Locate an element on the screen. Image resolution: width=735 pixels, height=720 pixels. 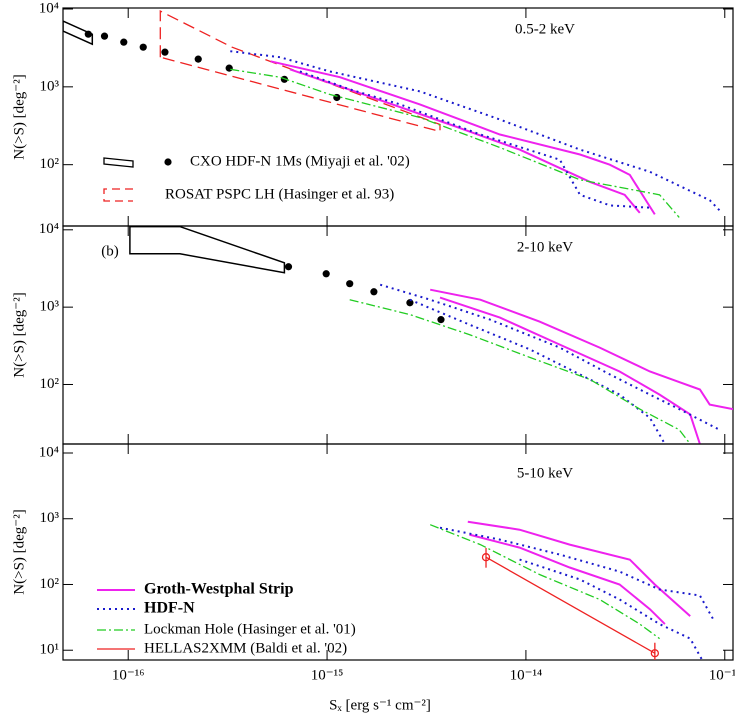
x-tick-label: 10⁻¹³ is located at coordinates (722, 675).